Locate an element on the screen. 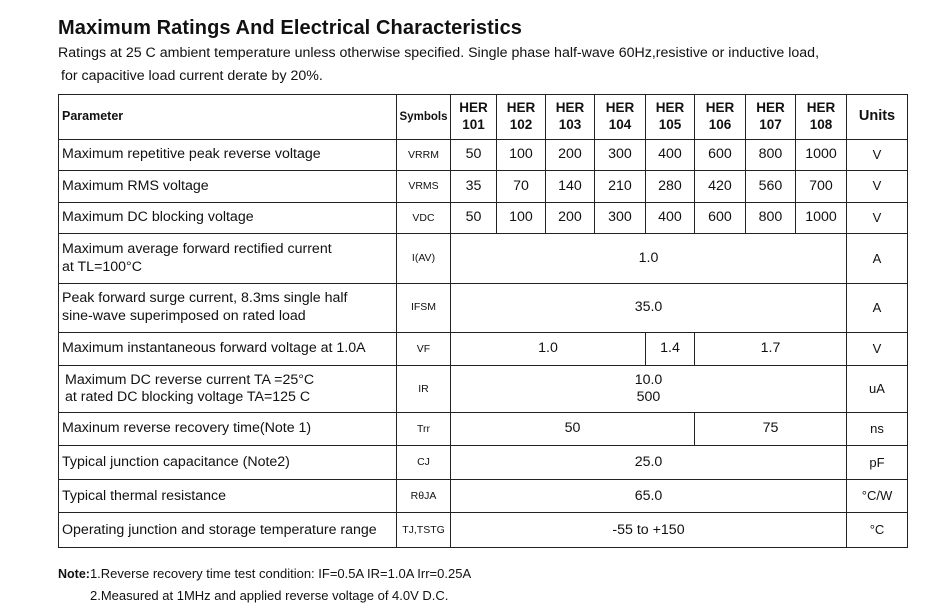 The height and width of the screenshot is (616, 951). parameter-cell: Maximum repetitive peak reverse voltage is located at coordinates (227, 155).